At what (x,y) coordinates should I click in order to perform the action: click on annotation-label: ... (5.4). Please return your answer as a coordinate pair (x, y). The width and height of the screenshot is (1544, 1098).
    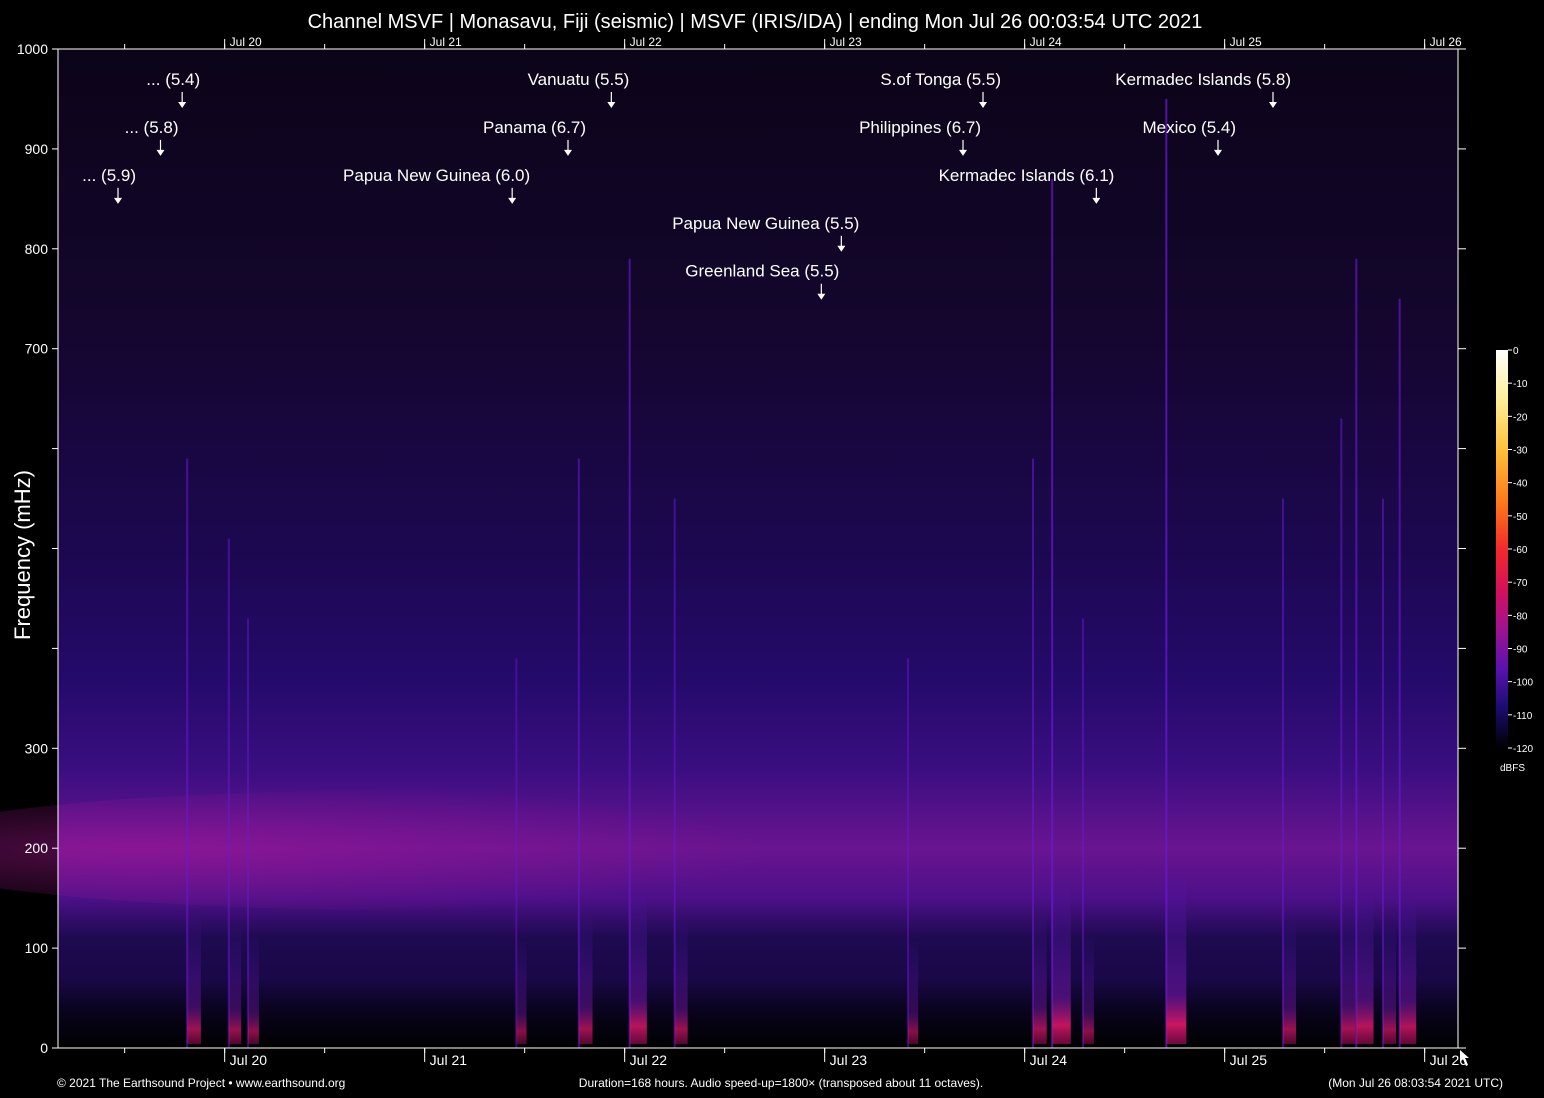
    Looking at the image, I should click on (173, 79).